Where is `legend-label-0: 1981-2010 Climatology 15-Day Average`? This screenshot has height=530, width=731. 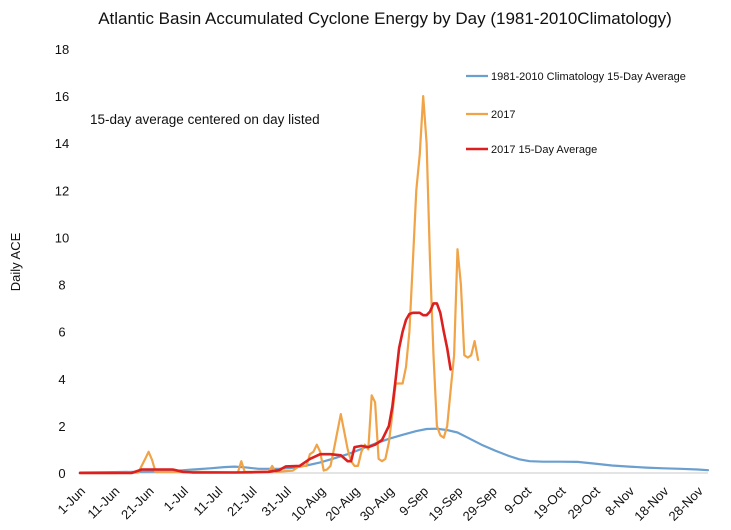 legend-label-0: 1981-2010 Climatology 15-Day Average is located at coordinates (588, 77).